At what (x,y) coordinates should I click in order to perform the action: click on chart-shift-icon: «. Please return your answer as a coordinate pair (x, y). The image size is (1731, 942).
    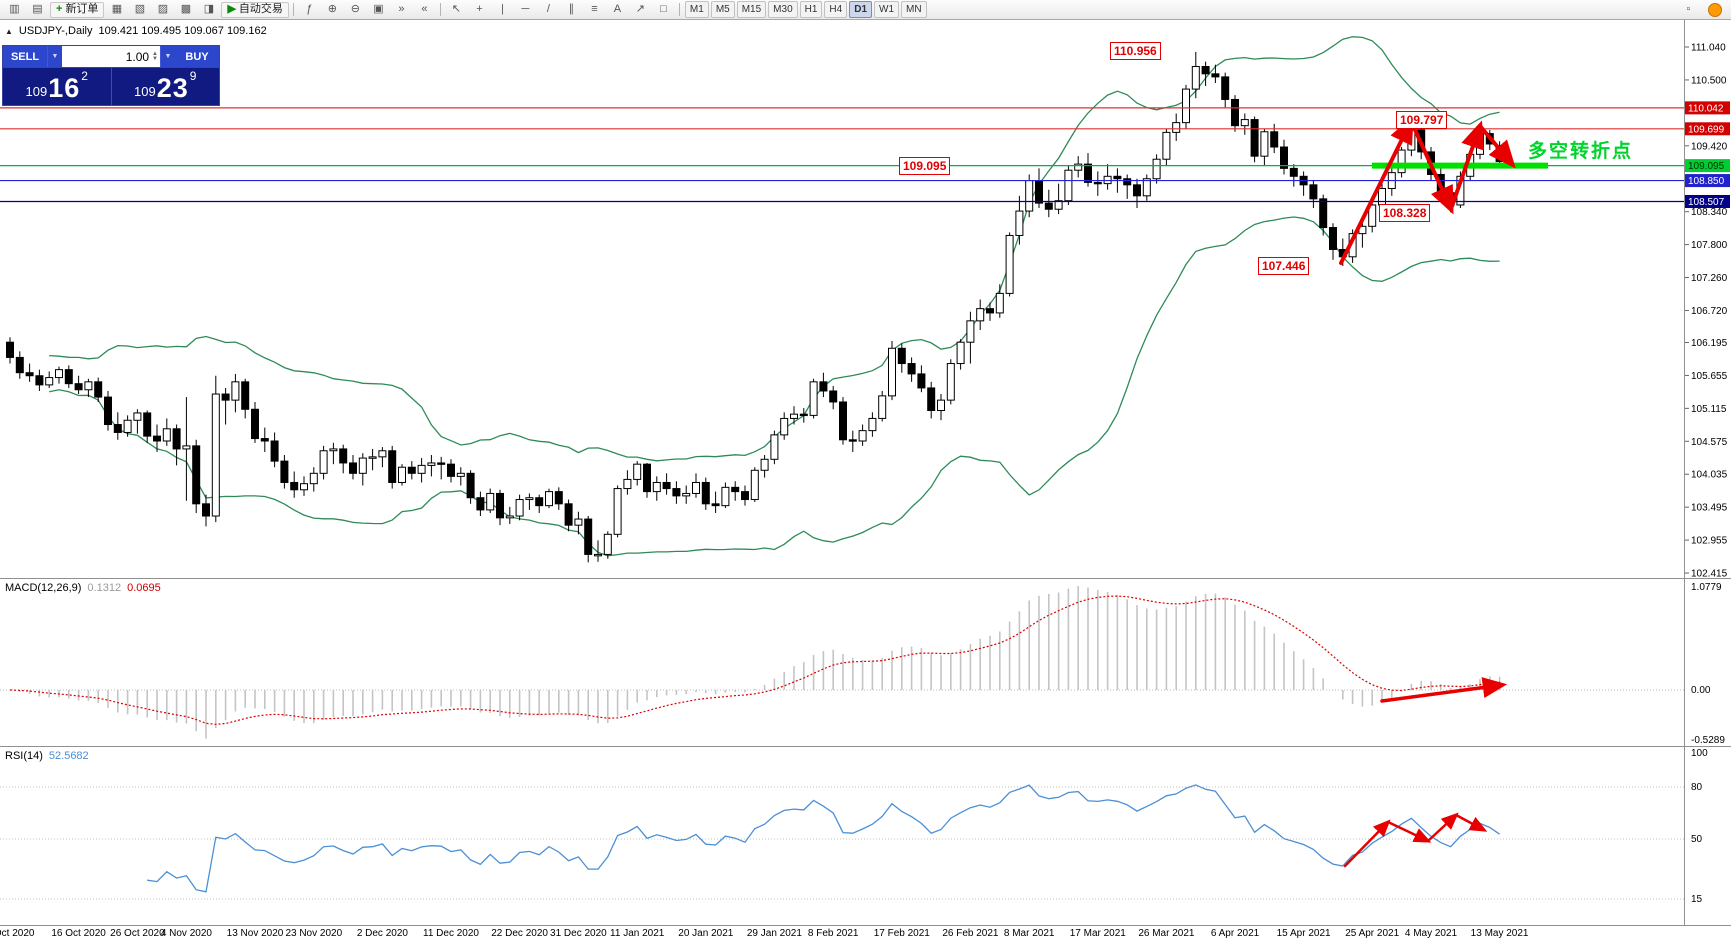
    Looking at the image, I should click on (424, 9).